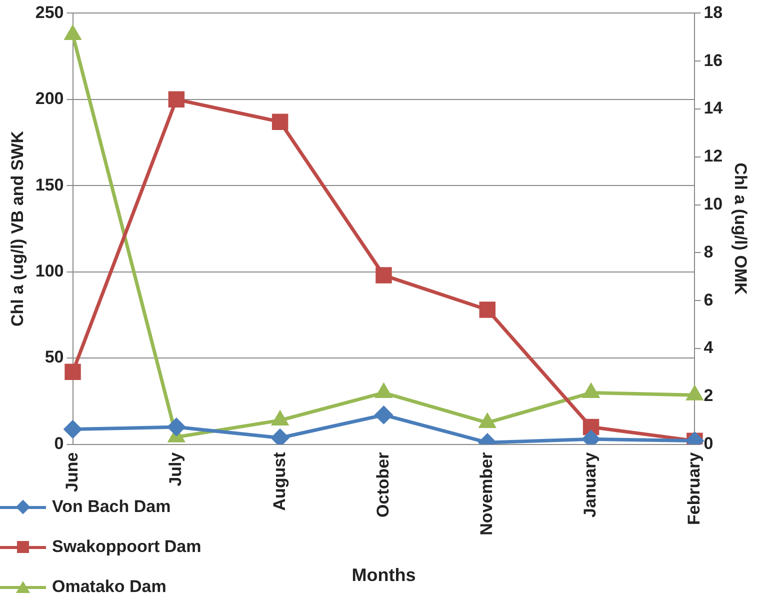  Describe the element at coordinates (109, 587) in the screenshot. I see `legend-label: Omatako Dam` at that location.